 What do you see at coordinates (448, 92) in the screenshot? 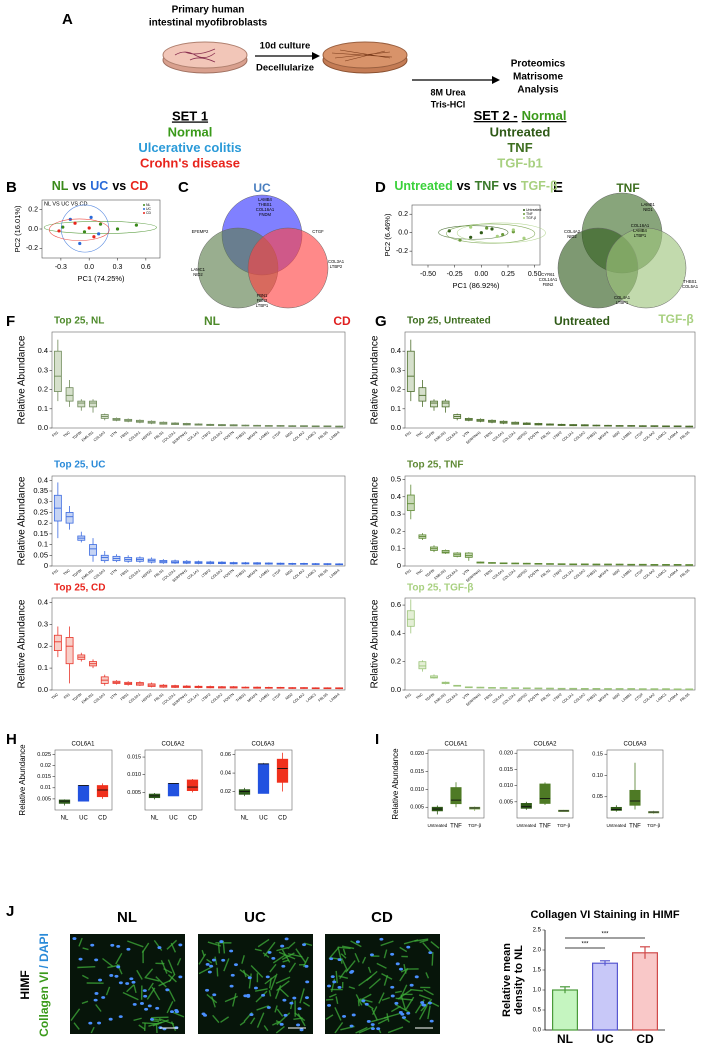
I see `workflow-step: 8M Urea` at bounding box center [448, 92].